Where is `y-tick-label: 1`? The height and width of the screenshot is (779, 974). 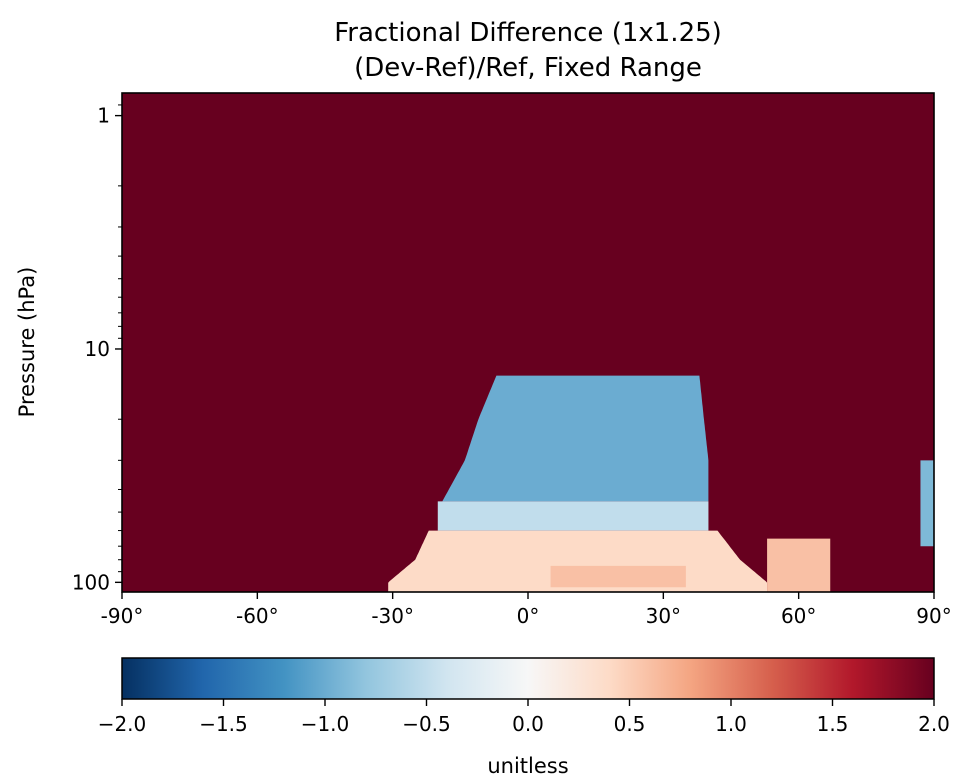 y-tick-label: 1 is located at coordinates (103, 116).